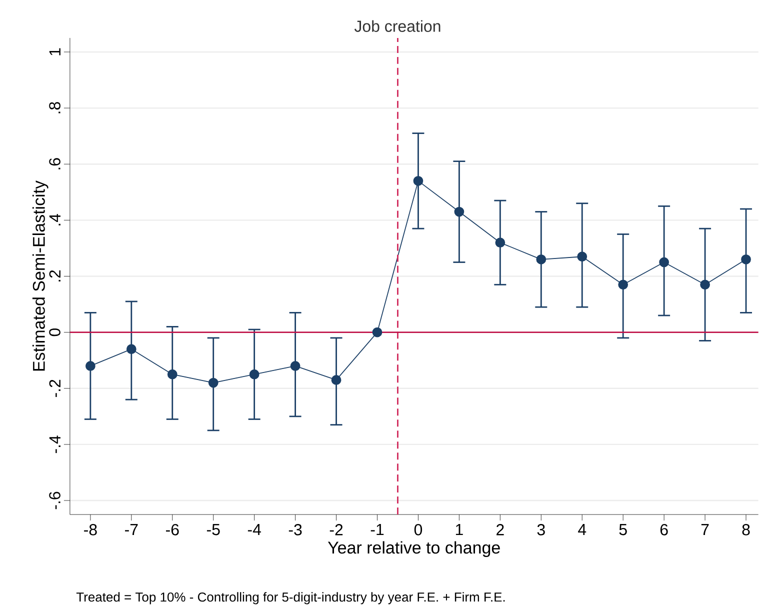  I want to click on y-tick-label: 0, so click(54, 332).